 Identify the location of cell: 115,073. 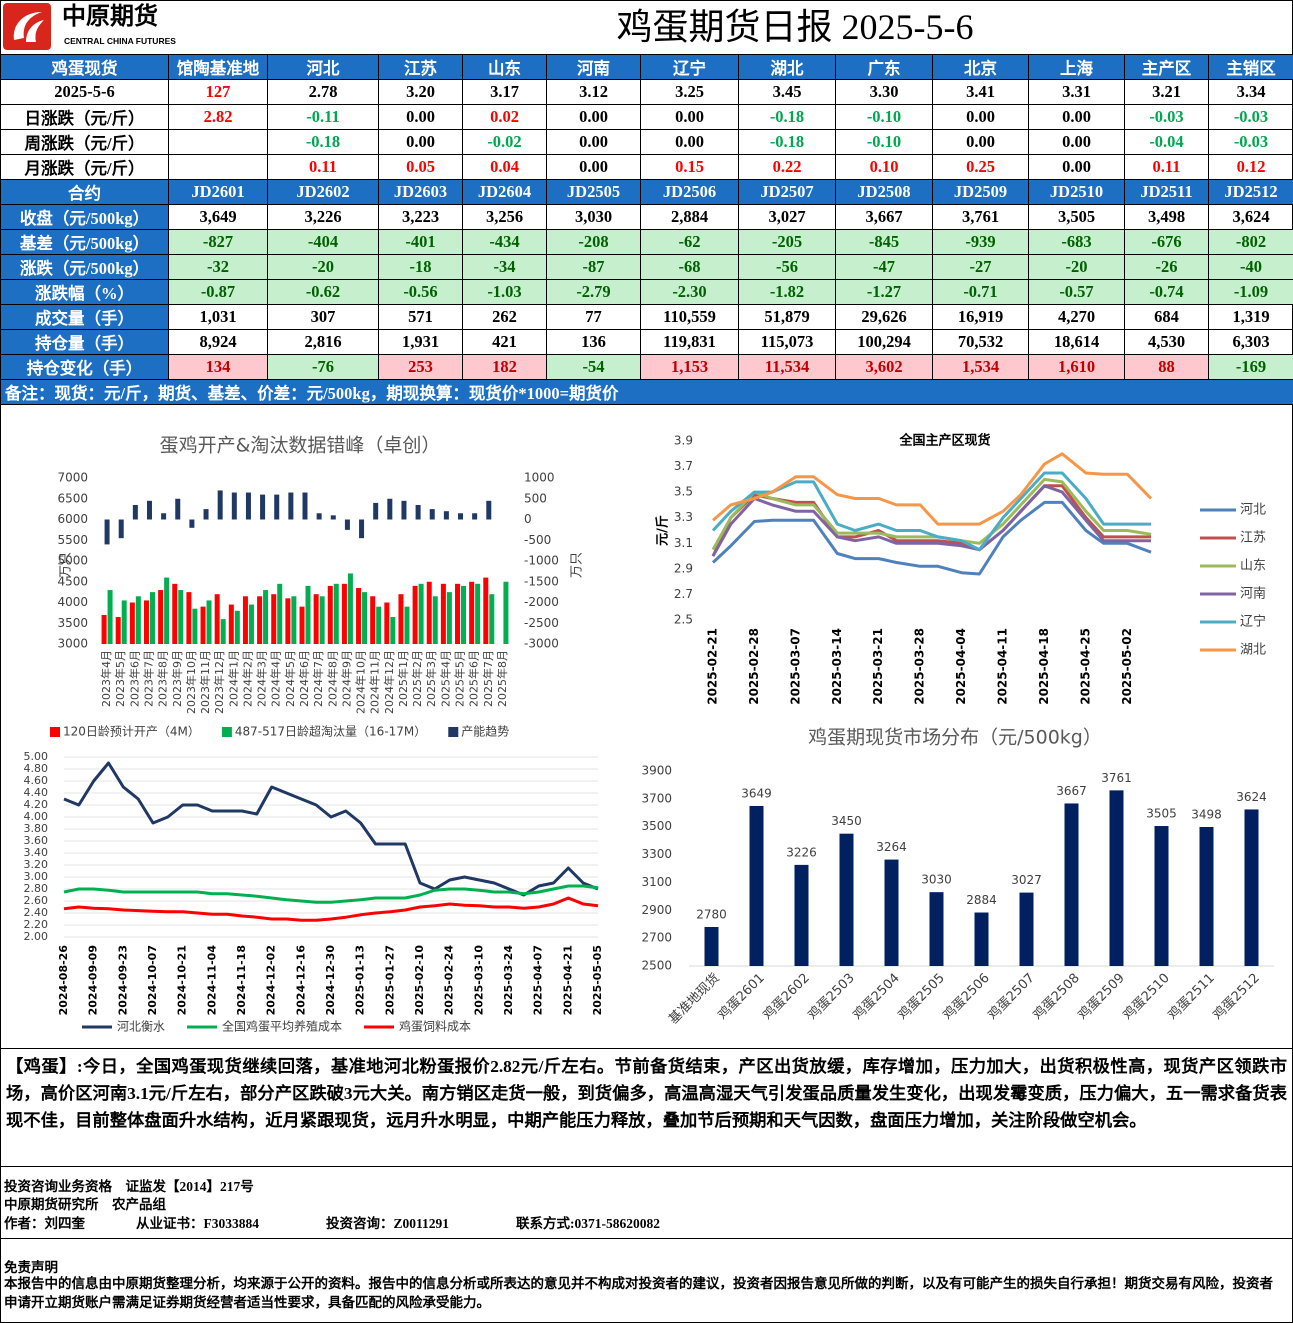
(787, 342).